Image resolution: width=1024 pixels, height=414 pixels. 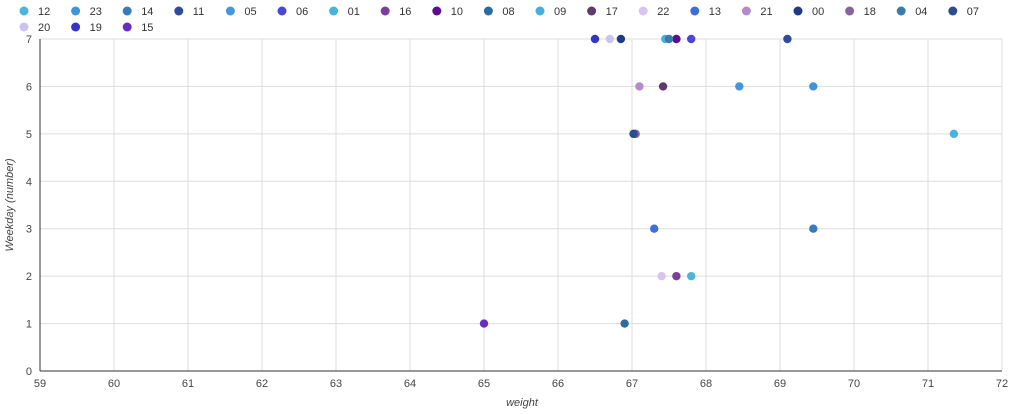 What do you see at coordinates (86, 28) in the screenshot?
I see `legend-item-19: 19` at bounding box center [86, 28].